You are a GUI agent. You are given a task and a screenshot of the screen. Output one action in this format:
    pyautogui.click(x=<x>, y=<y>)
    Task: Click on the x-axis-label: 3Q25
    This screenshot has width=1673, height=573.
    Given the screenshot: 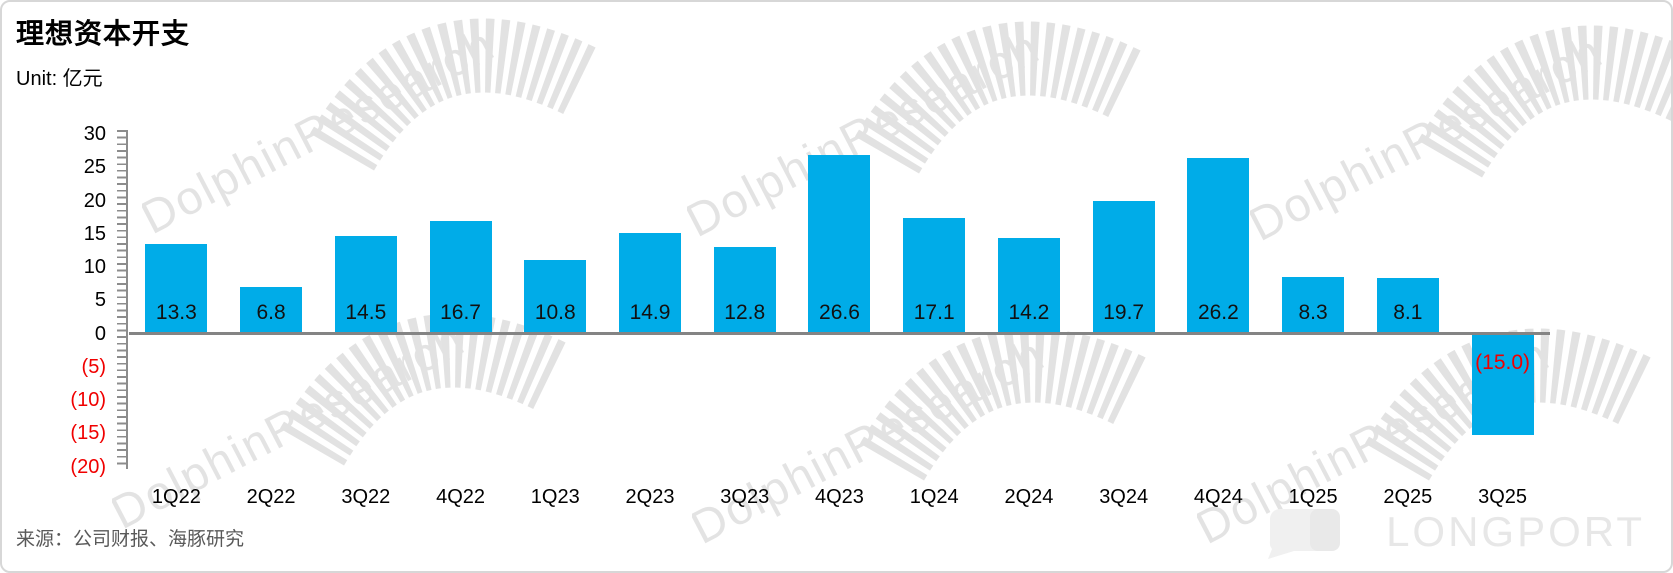 What is the action you would take?
    pyautogui.click(x=1503, y=497)
    